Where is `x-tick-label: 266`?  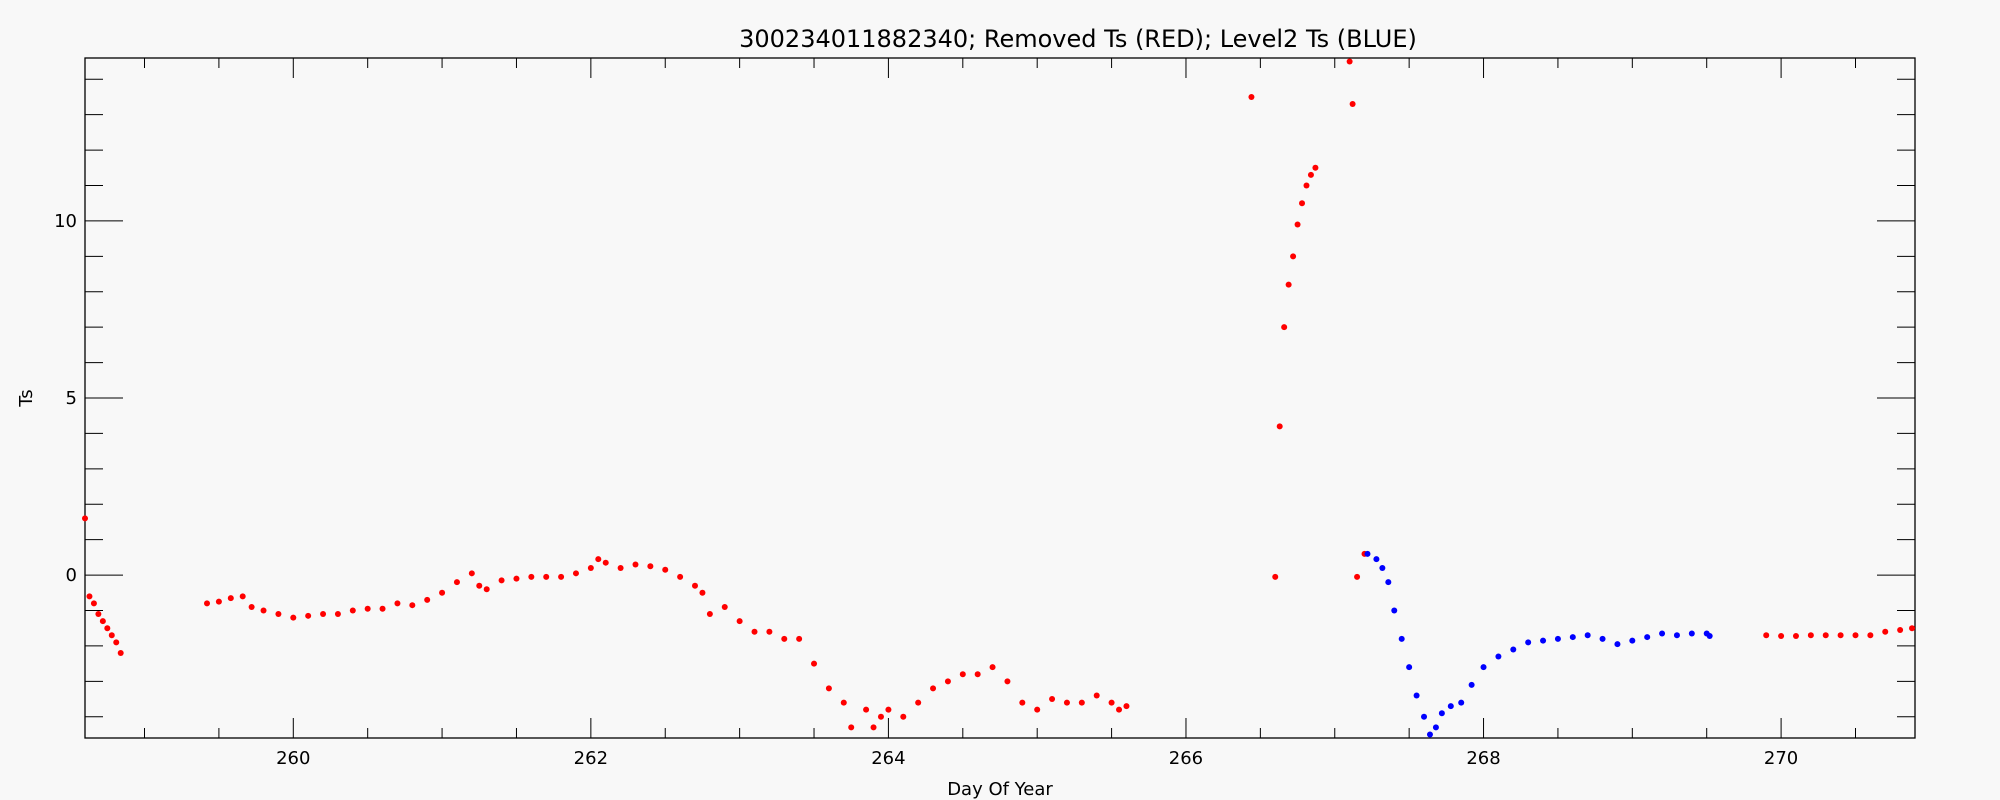
x-tick-label: 266 is located at coordinates (1186, 758).